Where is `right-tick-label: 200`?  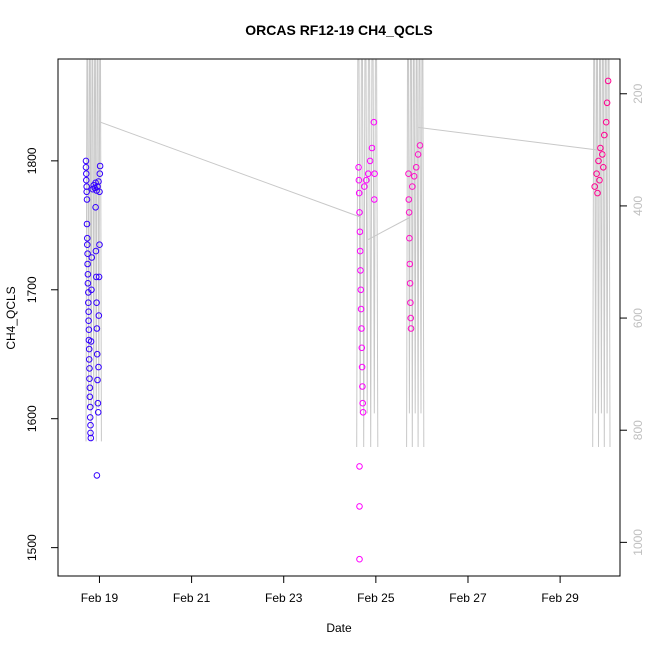 right-tick-label: 200 is located at coordinates (638, 93).